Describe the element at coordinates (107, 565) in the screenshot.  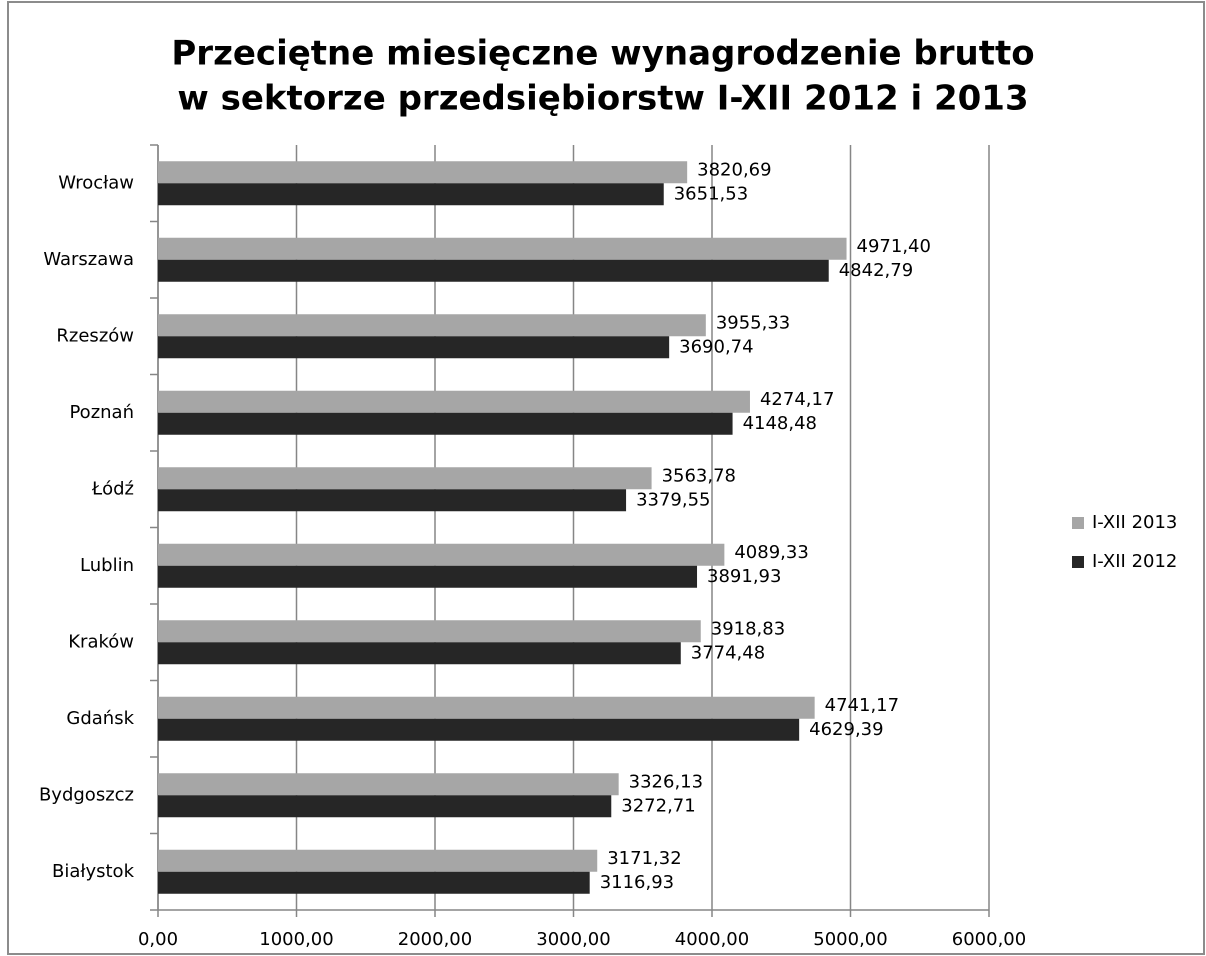
I see `y-tick-label: Lublin` at that location.